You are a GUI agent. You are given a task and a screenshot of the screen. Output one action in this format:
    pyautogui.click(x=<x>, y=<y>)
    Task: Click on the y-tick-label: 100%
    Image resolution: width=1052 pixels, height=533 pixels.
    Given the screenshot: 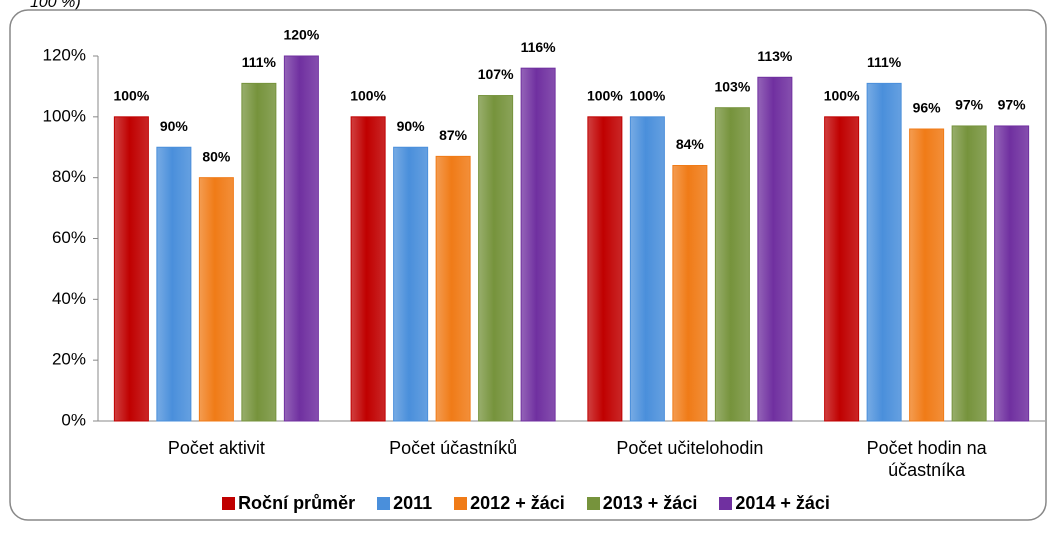 What is the action you would take?
    pyautogui.click(x=64, y=115)
    